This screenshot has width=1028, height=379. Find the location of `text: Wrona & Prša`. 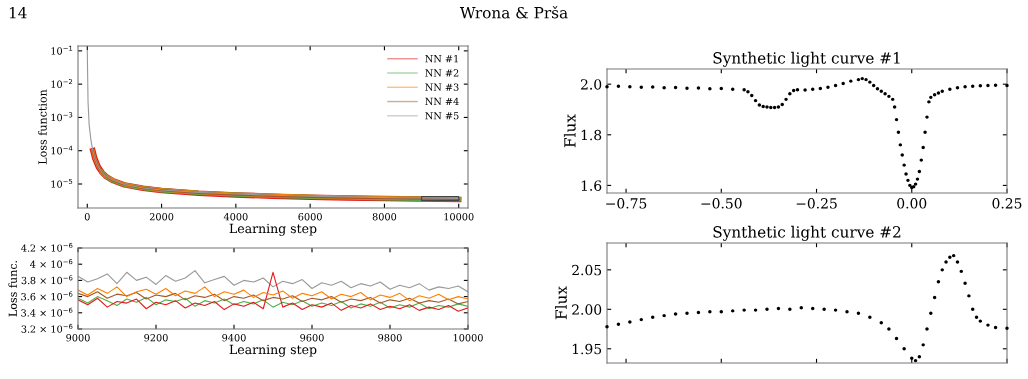

text: Wrona & Prša is located at coordinates (513, 12).